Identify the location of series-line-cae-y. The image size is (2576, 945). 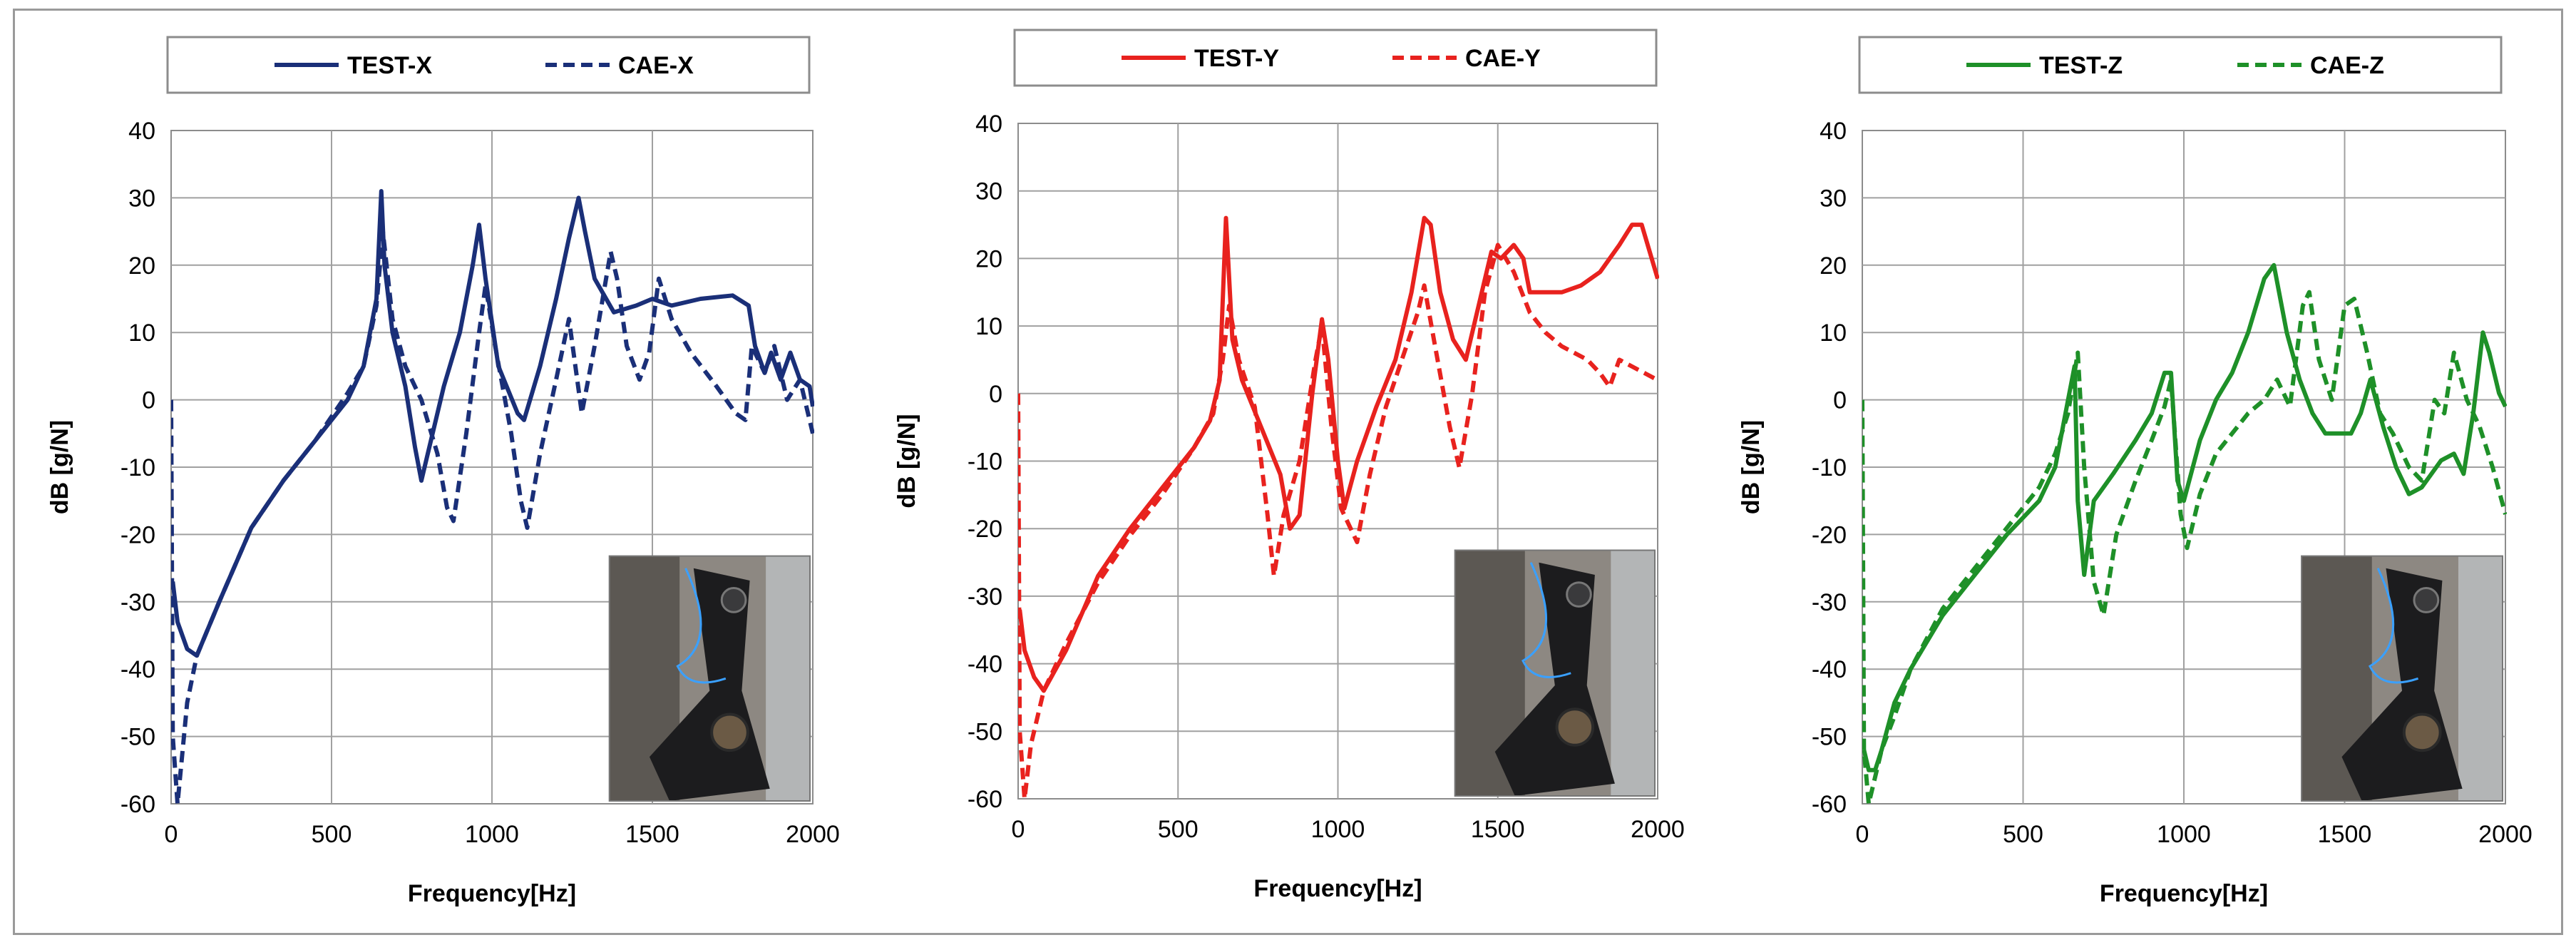
(1338, 521).